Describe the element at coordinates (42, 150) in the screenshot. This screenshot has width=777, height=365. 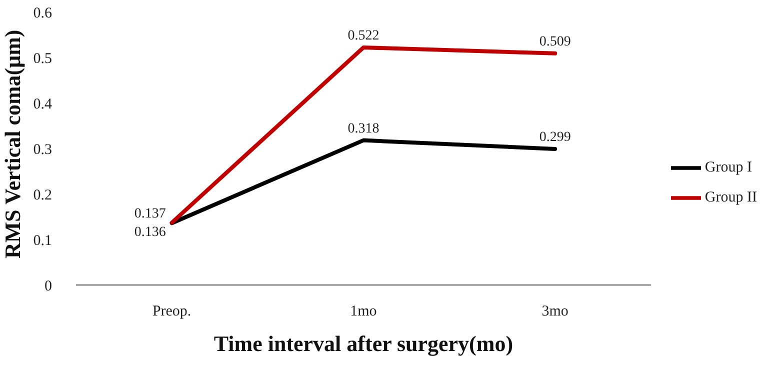
I see `y-tick-label: 0.3` at that location.